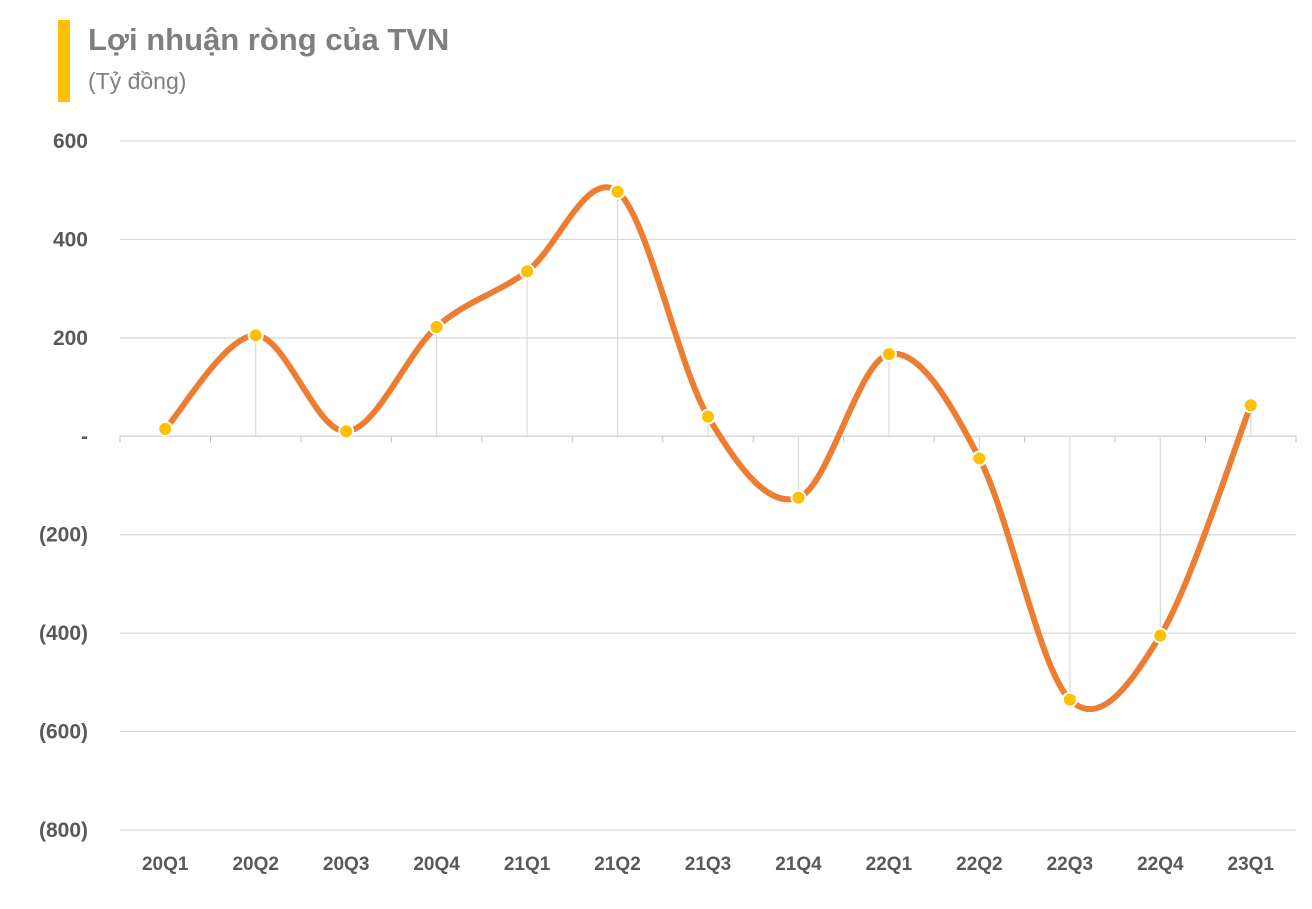 The width and height of the screenshot is (1312, 909). I want to click on x-tick-label: 20Q3, so click(346, 864).